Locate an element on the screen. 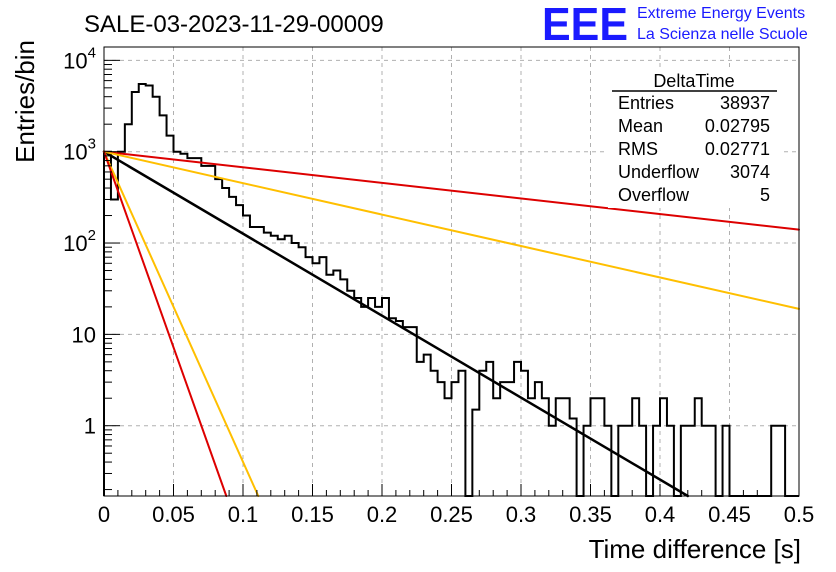 The image size is (836, 572). y-tick-label: 1 is located at coordinates (90, 426).